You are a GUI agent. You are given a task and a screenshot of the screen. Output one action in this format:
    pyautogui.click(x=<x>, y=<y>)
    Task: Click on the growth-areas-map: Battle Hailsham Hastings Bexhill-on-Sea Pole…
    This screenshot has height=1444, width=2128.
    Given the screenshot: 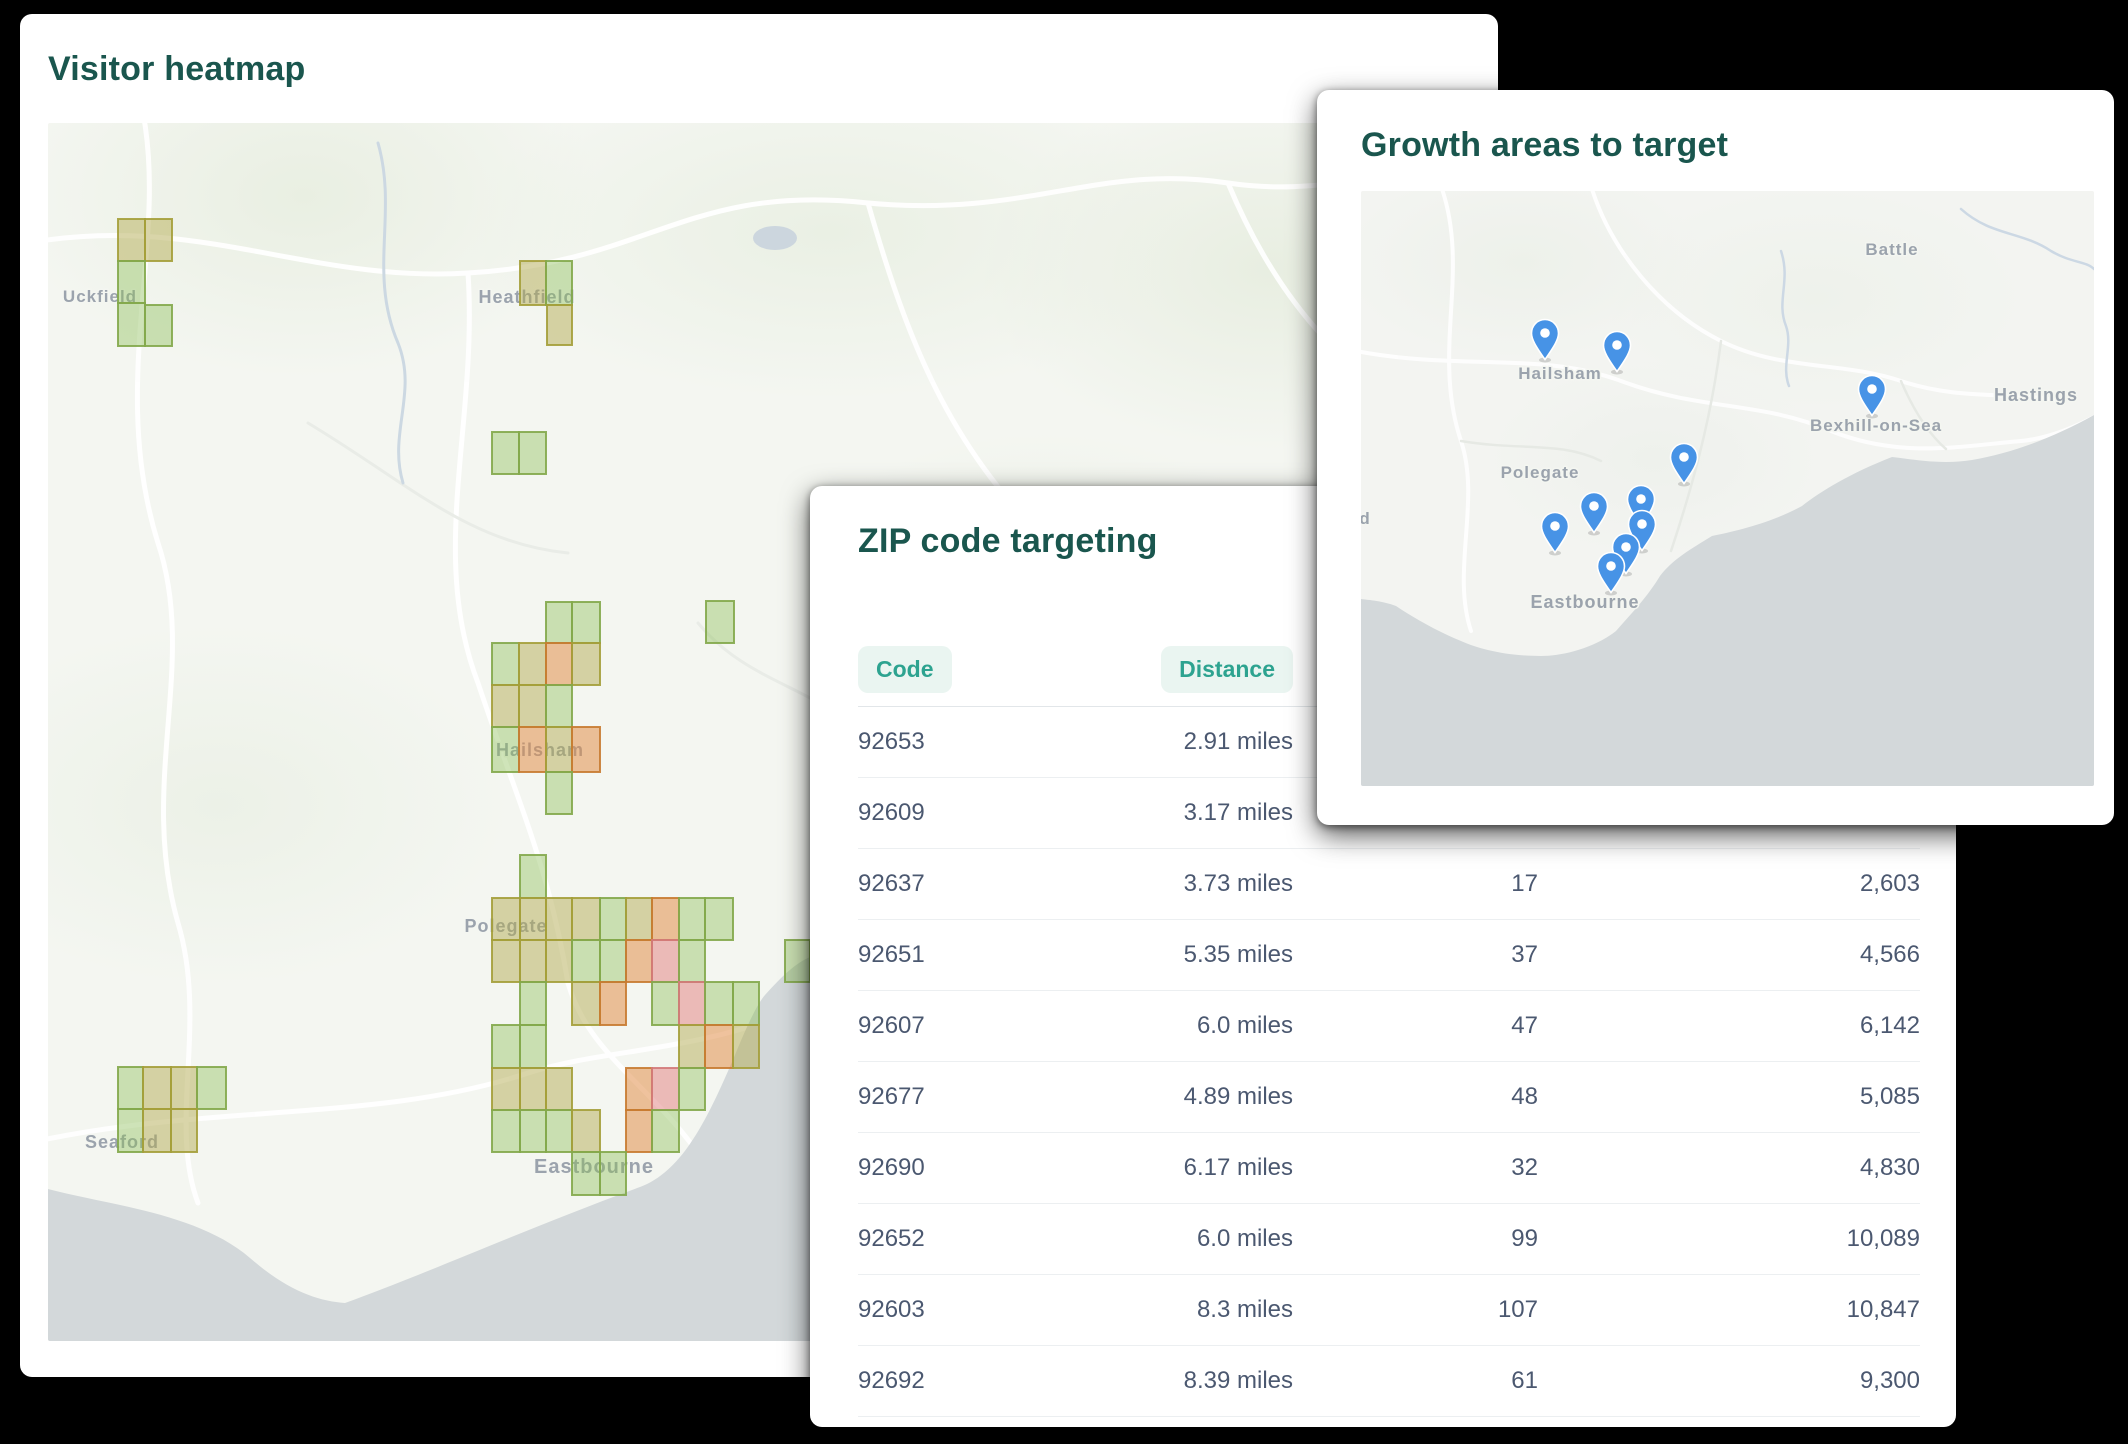 What is the action you would take?
    pyautogui.click(x=1727, y=488)
    